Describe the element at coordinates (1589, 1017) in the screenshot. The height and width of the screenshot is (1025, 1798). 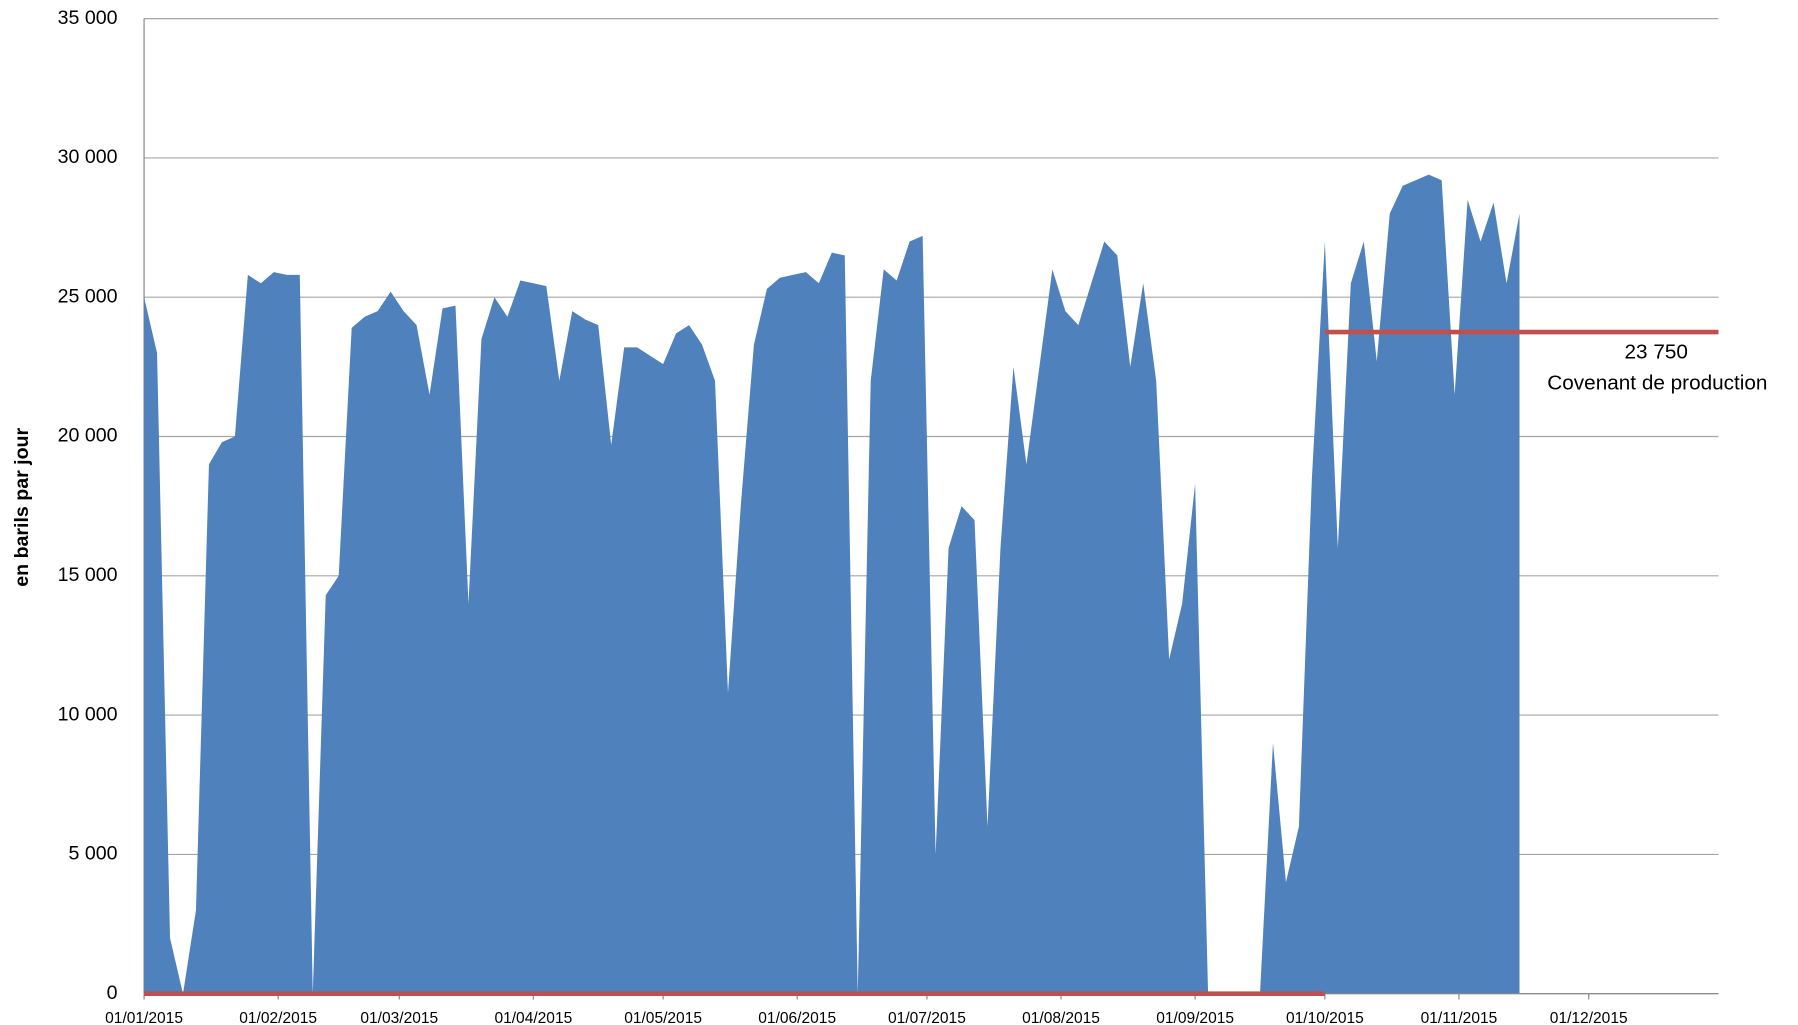
I see `x-tick-label: 01/12/2015` at that location.